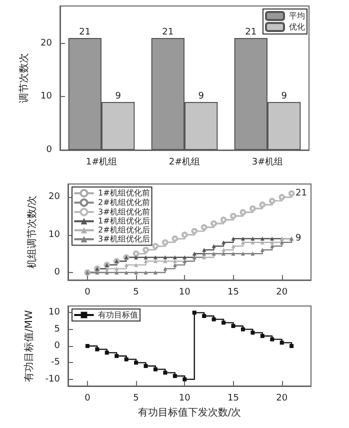 The height and width of the screenshot is (428, 349). I want to click on annotation: 9, so click(299, 239).